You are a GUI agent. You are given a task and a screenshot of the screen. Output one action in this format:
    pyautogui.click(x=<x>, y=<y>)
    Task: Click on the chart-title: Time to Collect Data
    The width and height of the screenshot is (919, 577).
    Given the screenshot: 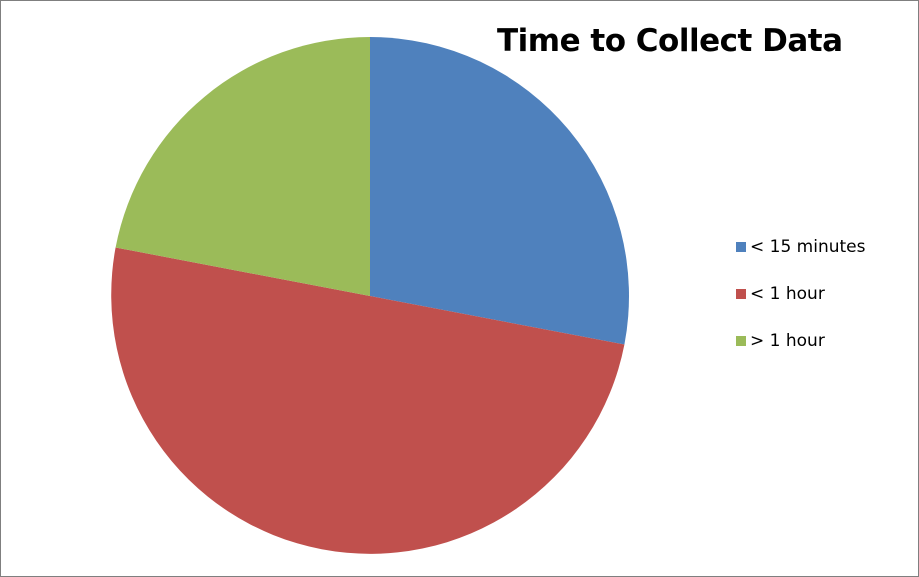 What is the action you would take?
    pyautogui.click(x=670, y=41)
    